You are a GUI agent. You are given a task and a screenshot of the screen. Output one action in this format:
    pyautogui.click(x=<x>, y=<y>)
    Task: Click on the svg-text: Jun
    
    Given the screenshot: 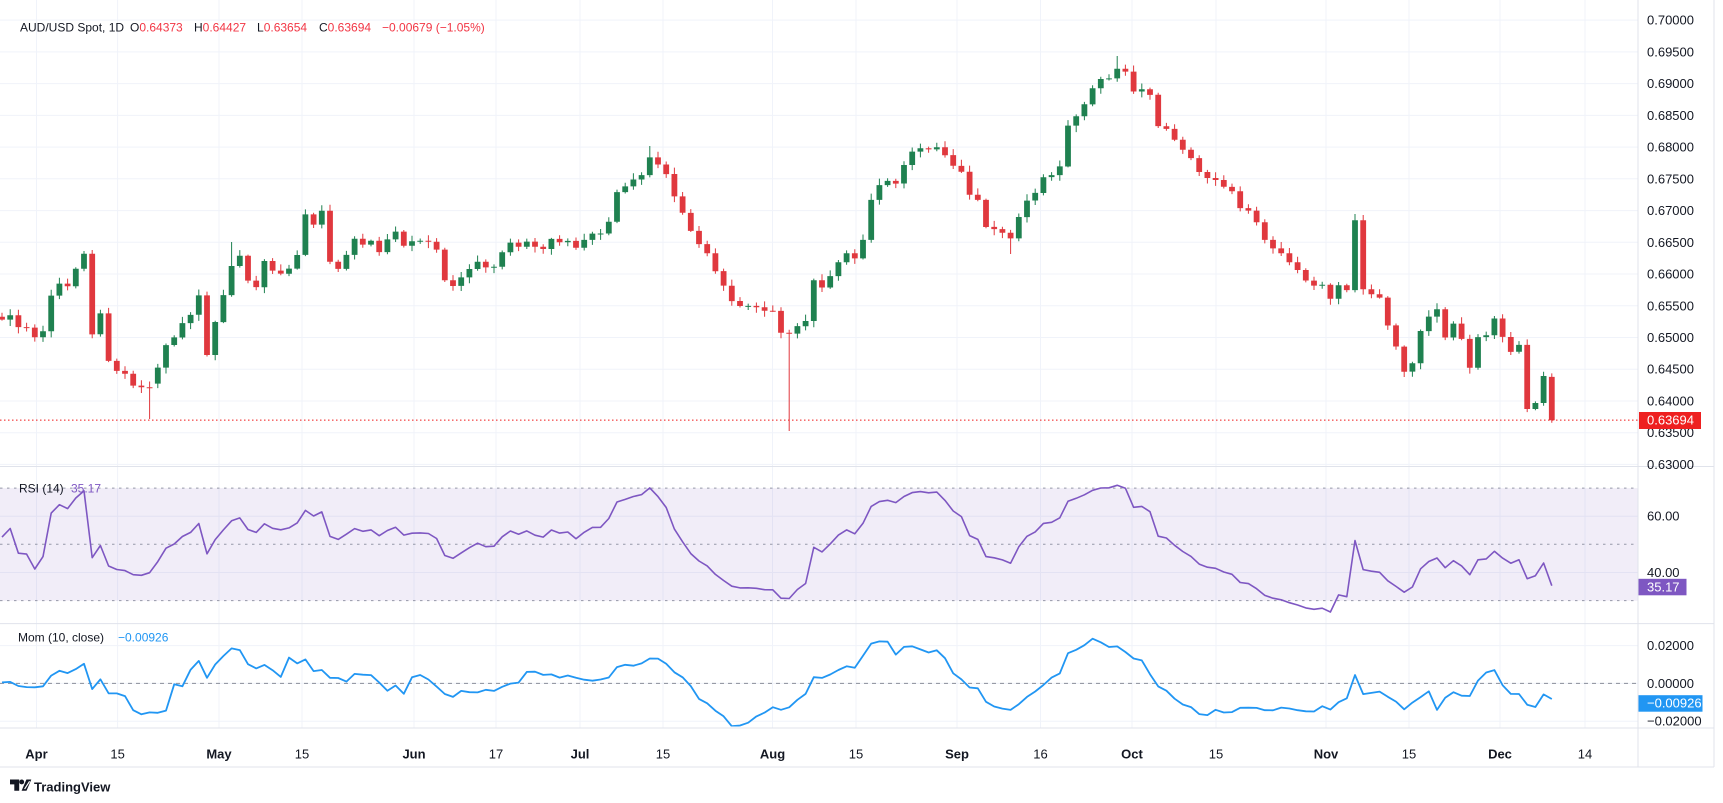 What is the action you would take?
    pyautogui.click(x=413, y=754)
    